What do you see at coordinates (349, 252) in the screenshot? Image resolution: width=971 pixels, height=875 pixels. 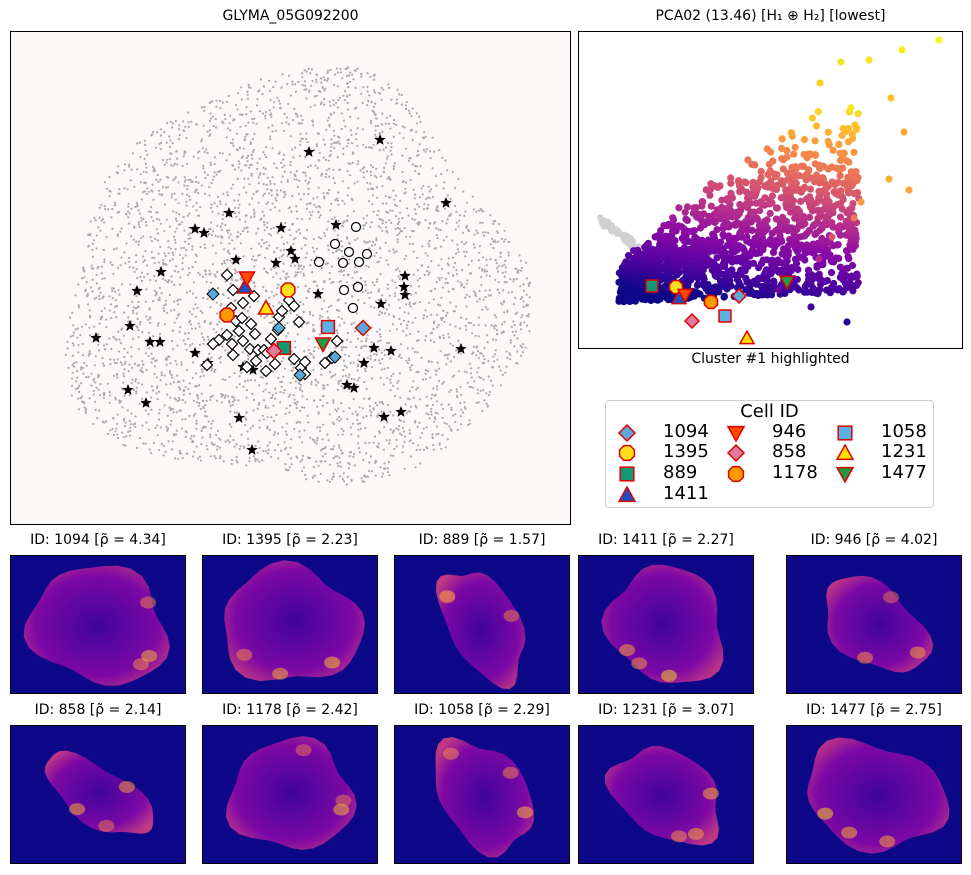 I see `open-circle-marker` at bounding box center [349, 252].